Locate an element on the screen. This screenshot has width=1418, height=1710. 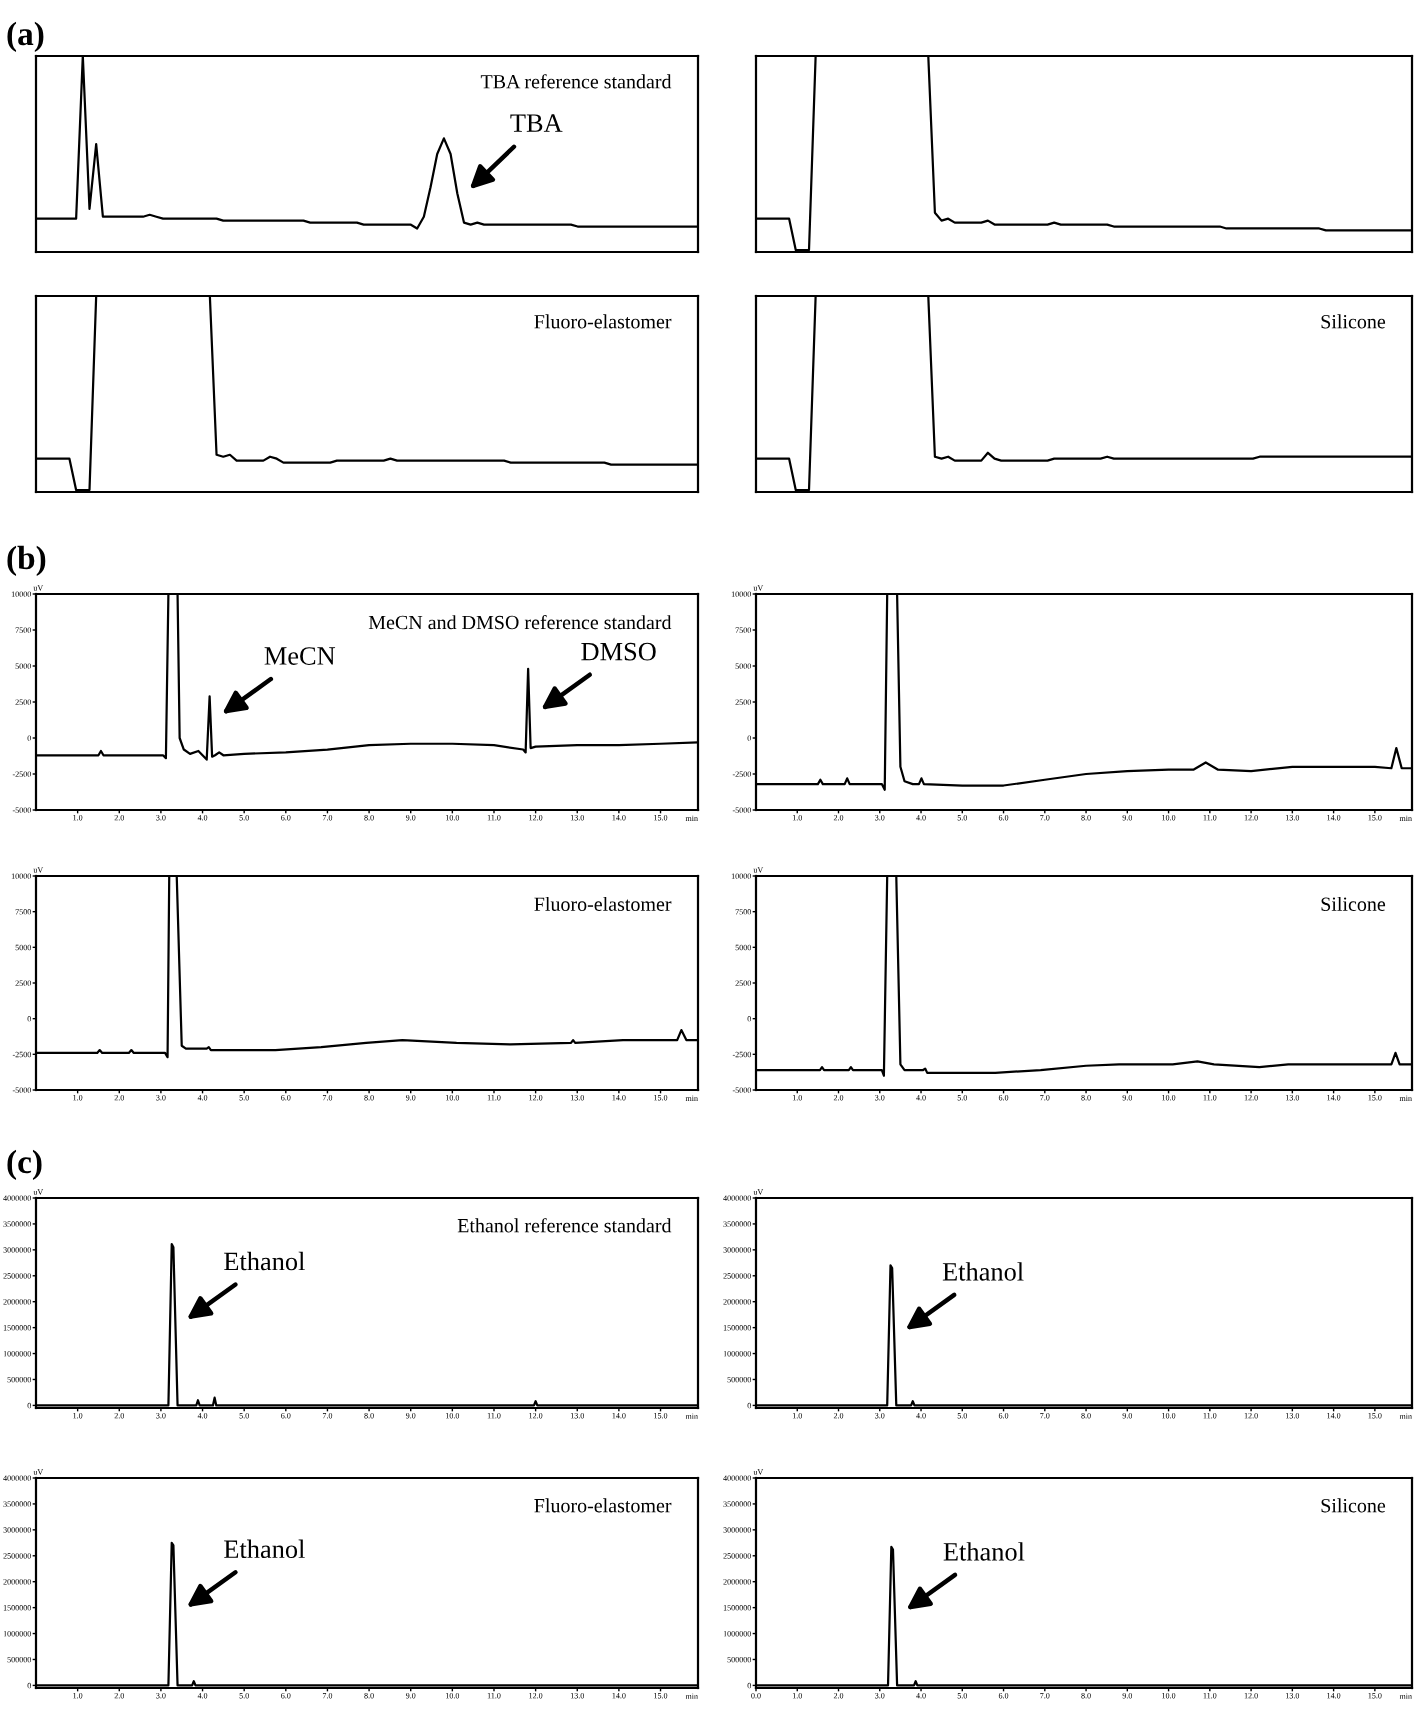
text: TBA reference standard is located at coordinates (576, 81).